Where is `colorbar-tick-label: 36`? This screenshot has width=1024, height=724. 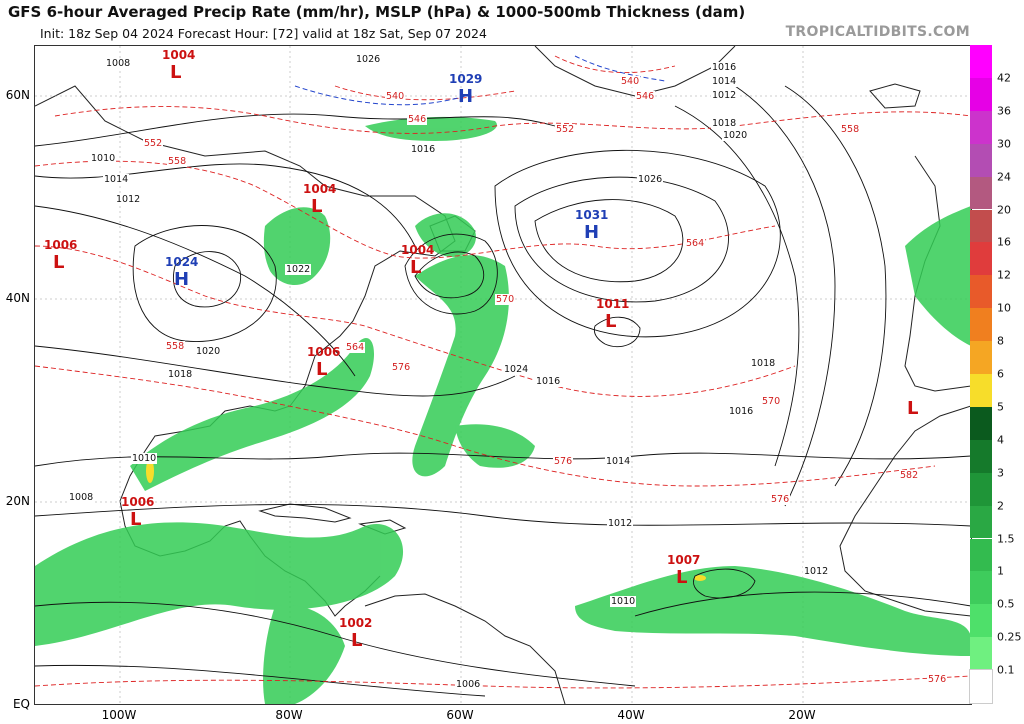 colorbar-tick-label: 36 is located at coordinates (1004, 111).